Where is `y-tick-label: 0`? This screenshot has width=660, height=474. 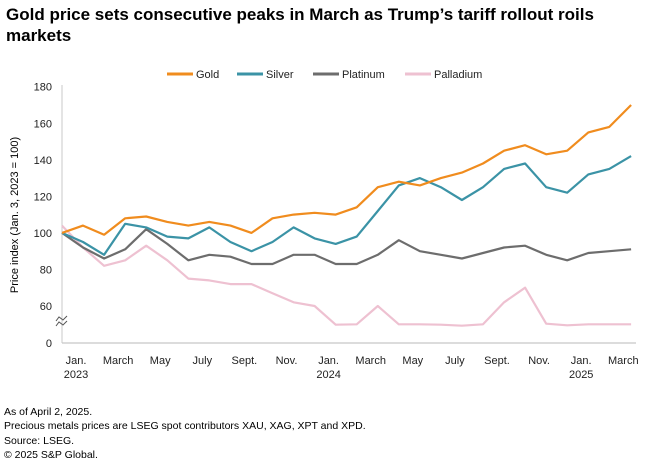
y-tick-label: 0 is located at coordinates (49, 344).